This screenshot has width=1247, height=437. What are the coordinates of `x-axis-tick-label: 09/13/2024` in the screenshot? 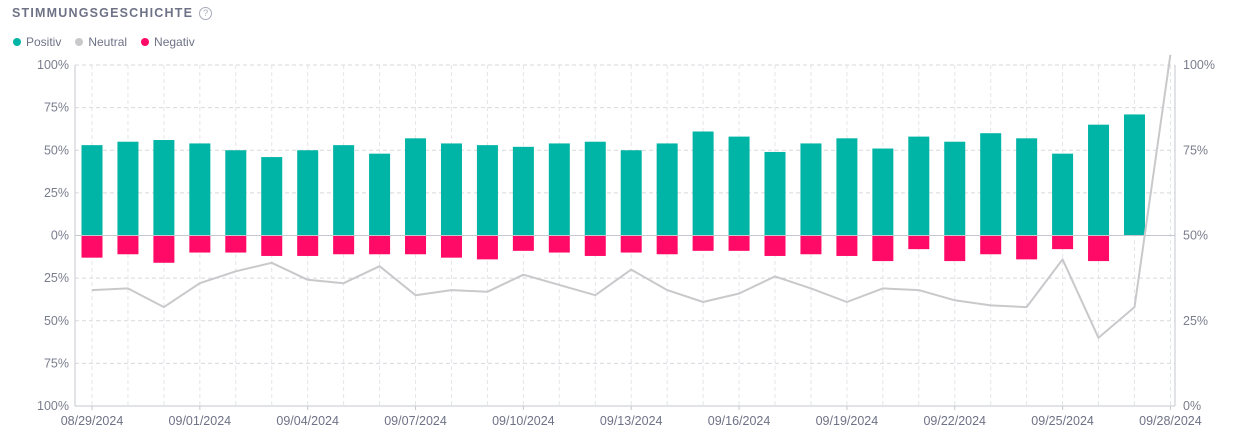 It's located at (631, 421).